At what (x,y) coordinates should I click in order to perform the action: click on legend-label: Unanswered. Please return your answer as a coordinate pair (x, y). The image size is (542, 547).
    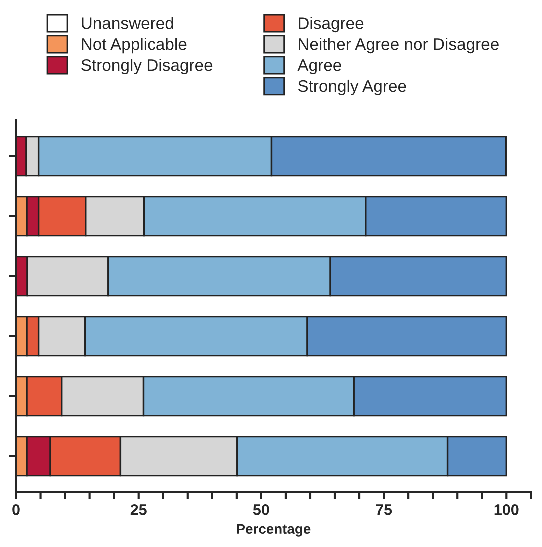
    Looking at the image, I should click on (128, 23).